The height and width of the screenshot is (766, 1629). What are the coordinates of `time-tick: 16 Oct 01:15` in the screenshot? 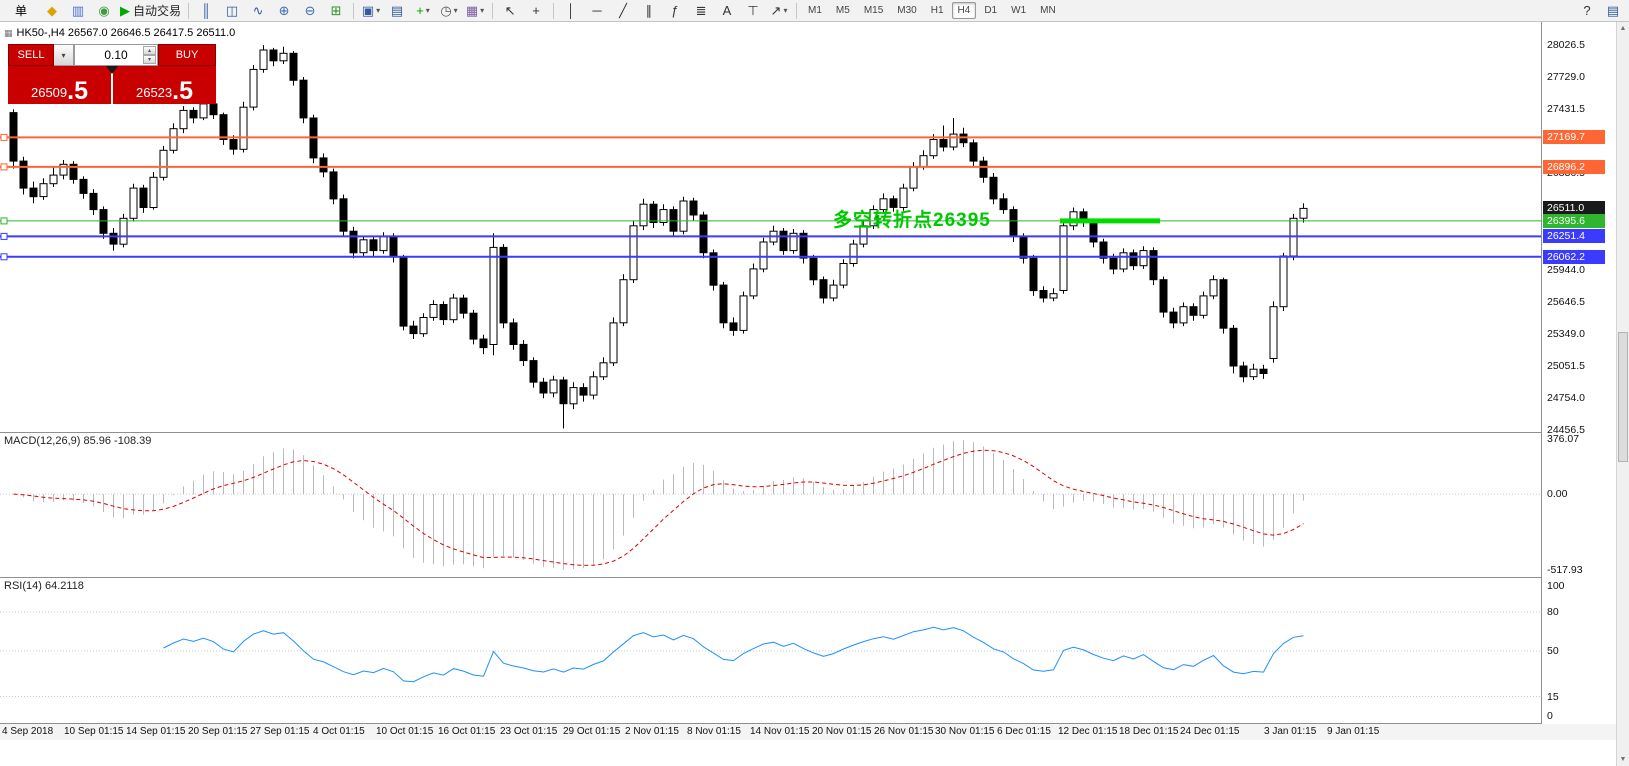 It's located at (467, 731).